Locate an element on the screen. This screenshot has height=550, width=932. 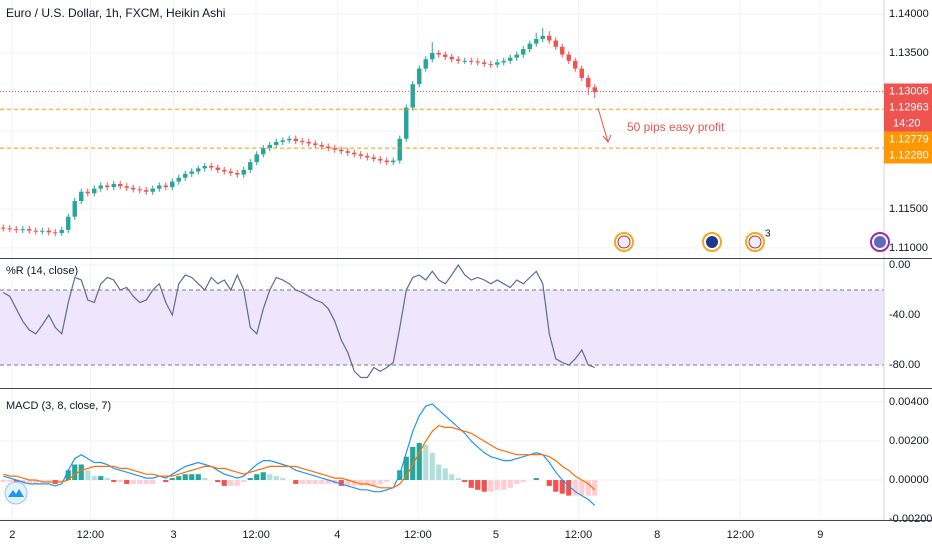
indicator-title: MACD (3, 8, close, 7) is located at coordinates (58, 406).